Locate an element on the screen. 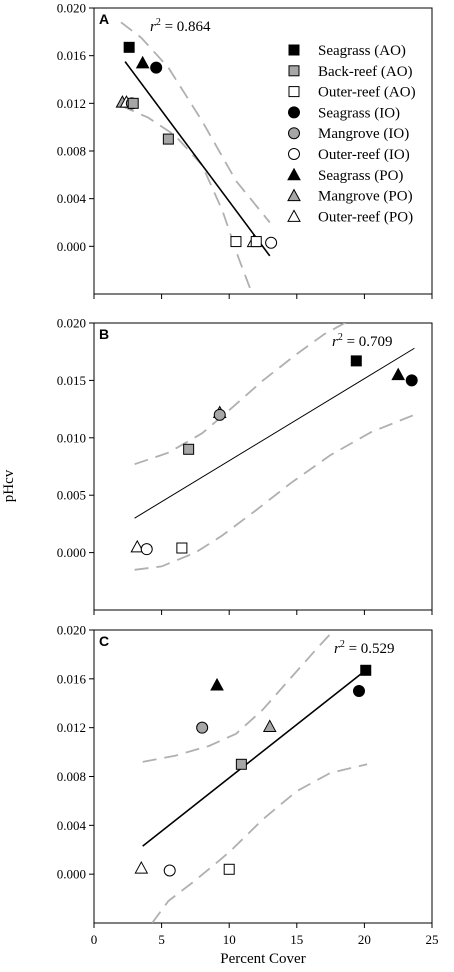 The width and height of the screenshot is (454, 972). x-tick-label: 10 is located at coordinates (229, 939).